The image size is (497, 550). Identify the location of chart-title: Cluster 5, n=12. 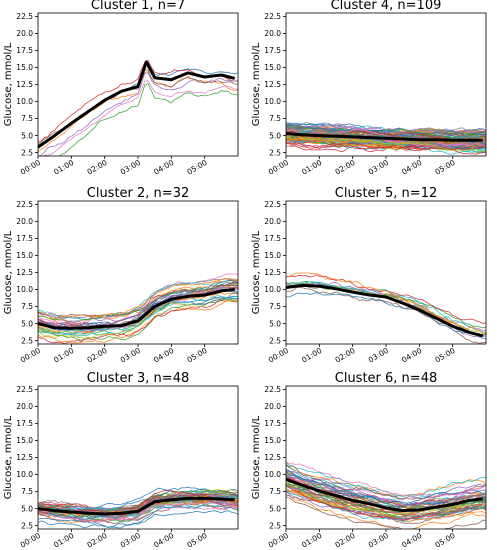
(386, 193).